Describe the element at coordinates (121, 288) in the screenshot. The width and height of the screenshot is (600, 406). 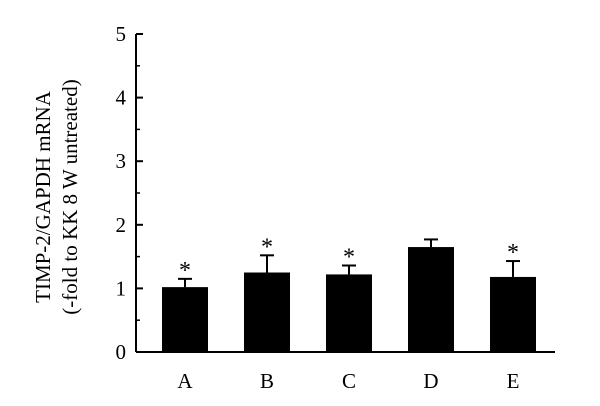
I see `y-tick-label: 1` at that location.